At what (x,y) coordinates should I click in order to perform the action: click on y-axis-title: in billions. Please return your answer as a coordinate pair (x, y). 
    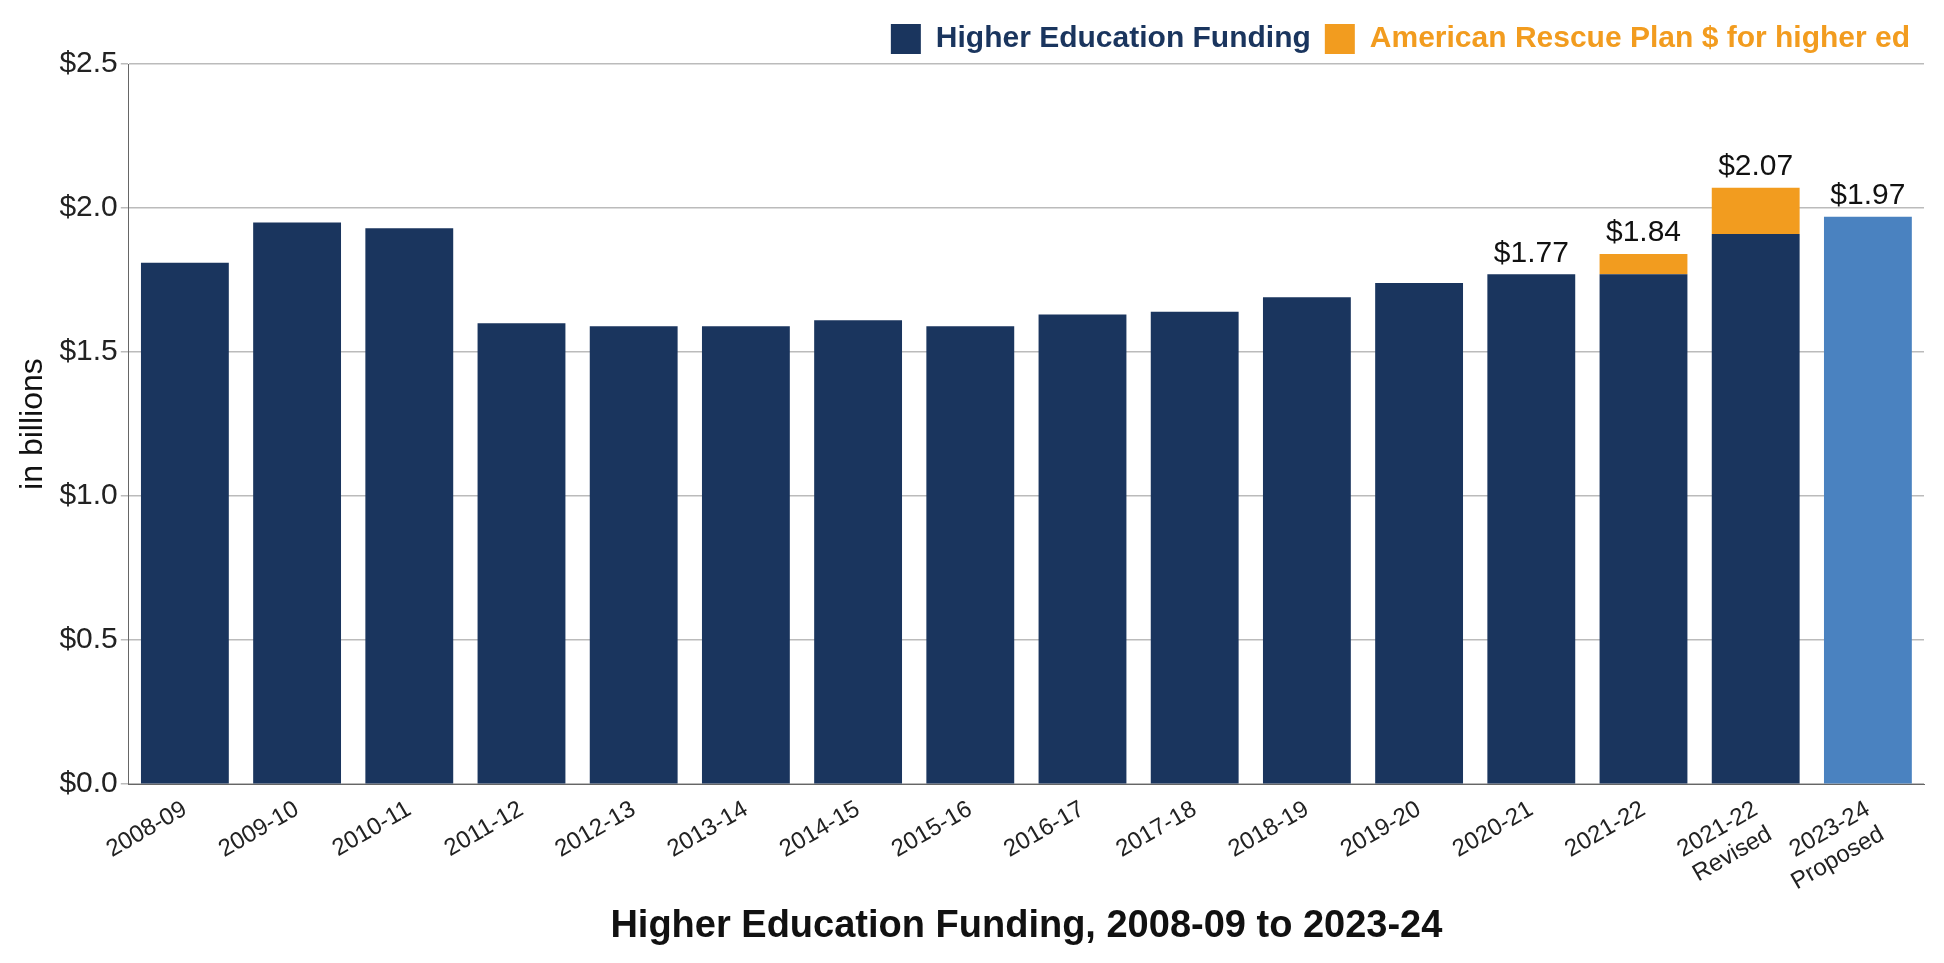
    Looking at the image, I should click on (31, 424).